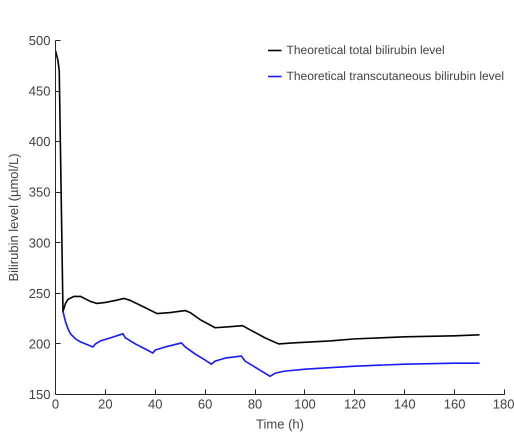 The height and width of the screenshot is (439, 514). What do you see at coordinates (39, 142) in the screenshot?
I see `y-tick-label: 400` at bounding box center [39, 142].